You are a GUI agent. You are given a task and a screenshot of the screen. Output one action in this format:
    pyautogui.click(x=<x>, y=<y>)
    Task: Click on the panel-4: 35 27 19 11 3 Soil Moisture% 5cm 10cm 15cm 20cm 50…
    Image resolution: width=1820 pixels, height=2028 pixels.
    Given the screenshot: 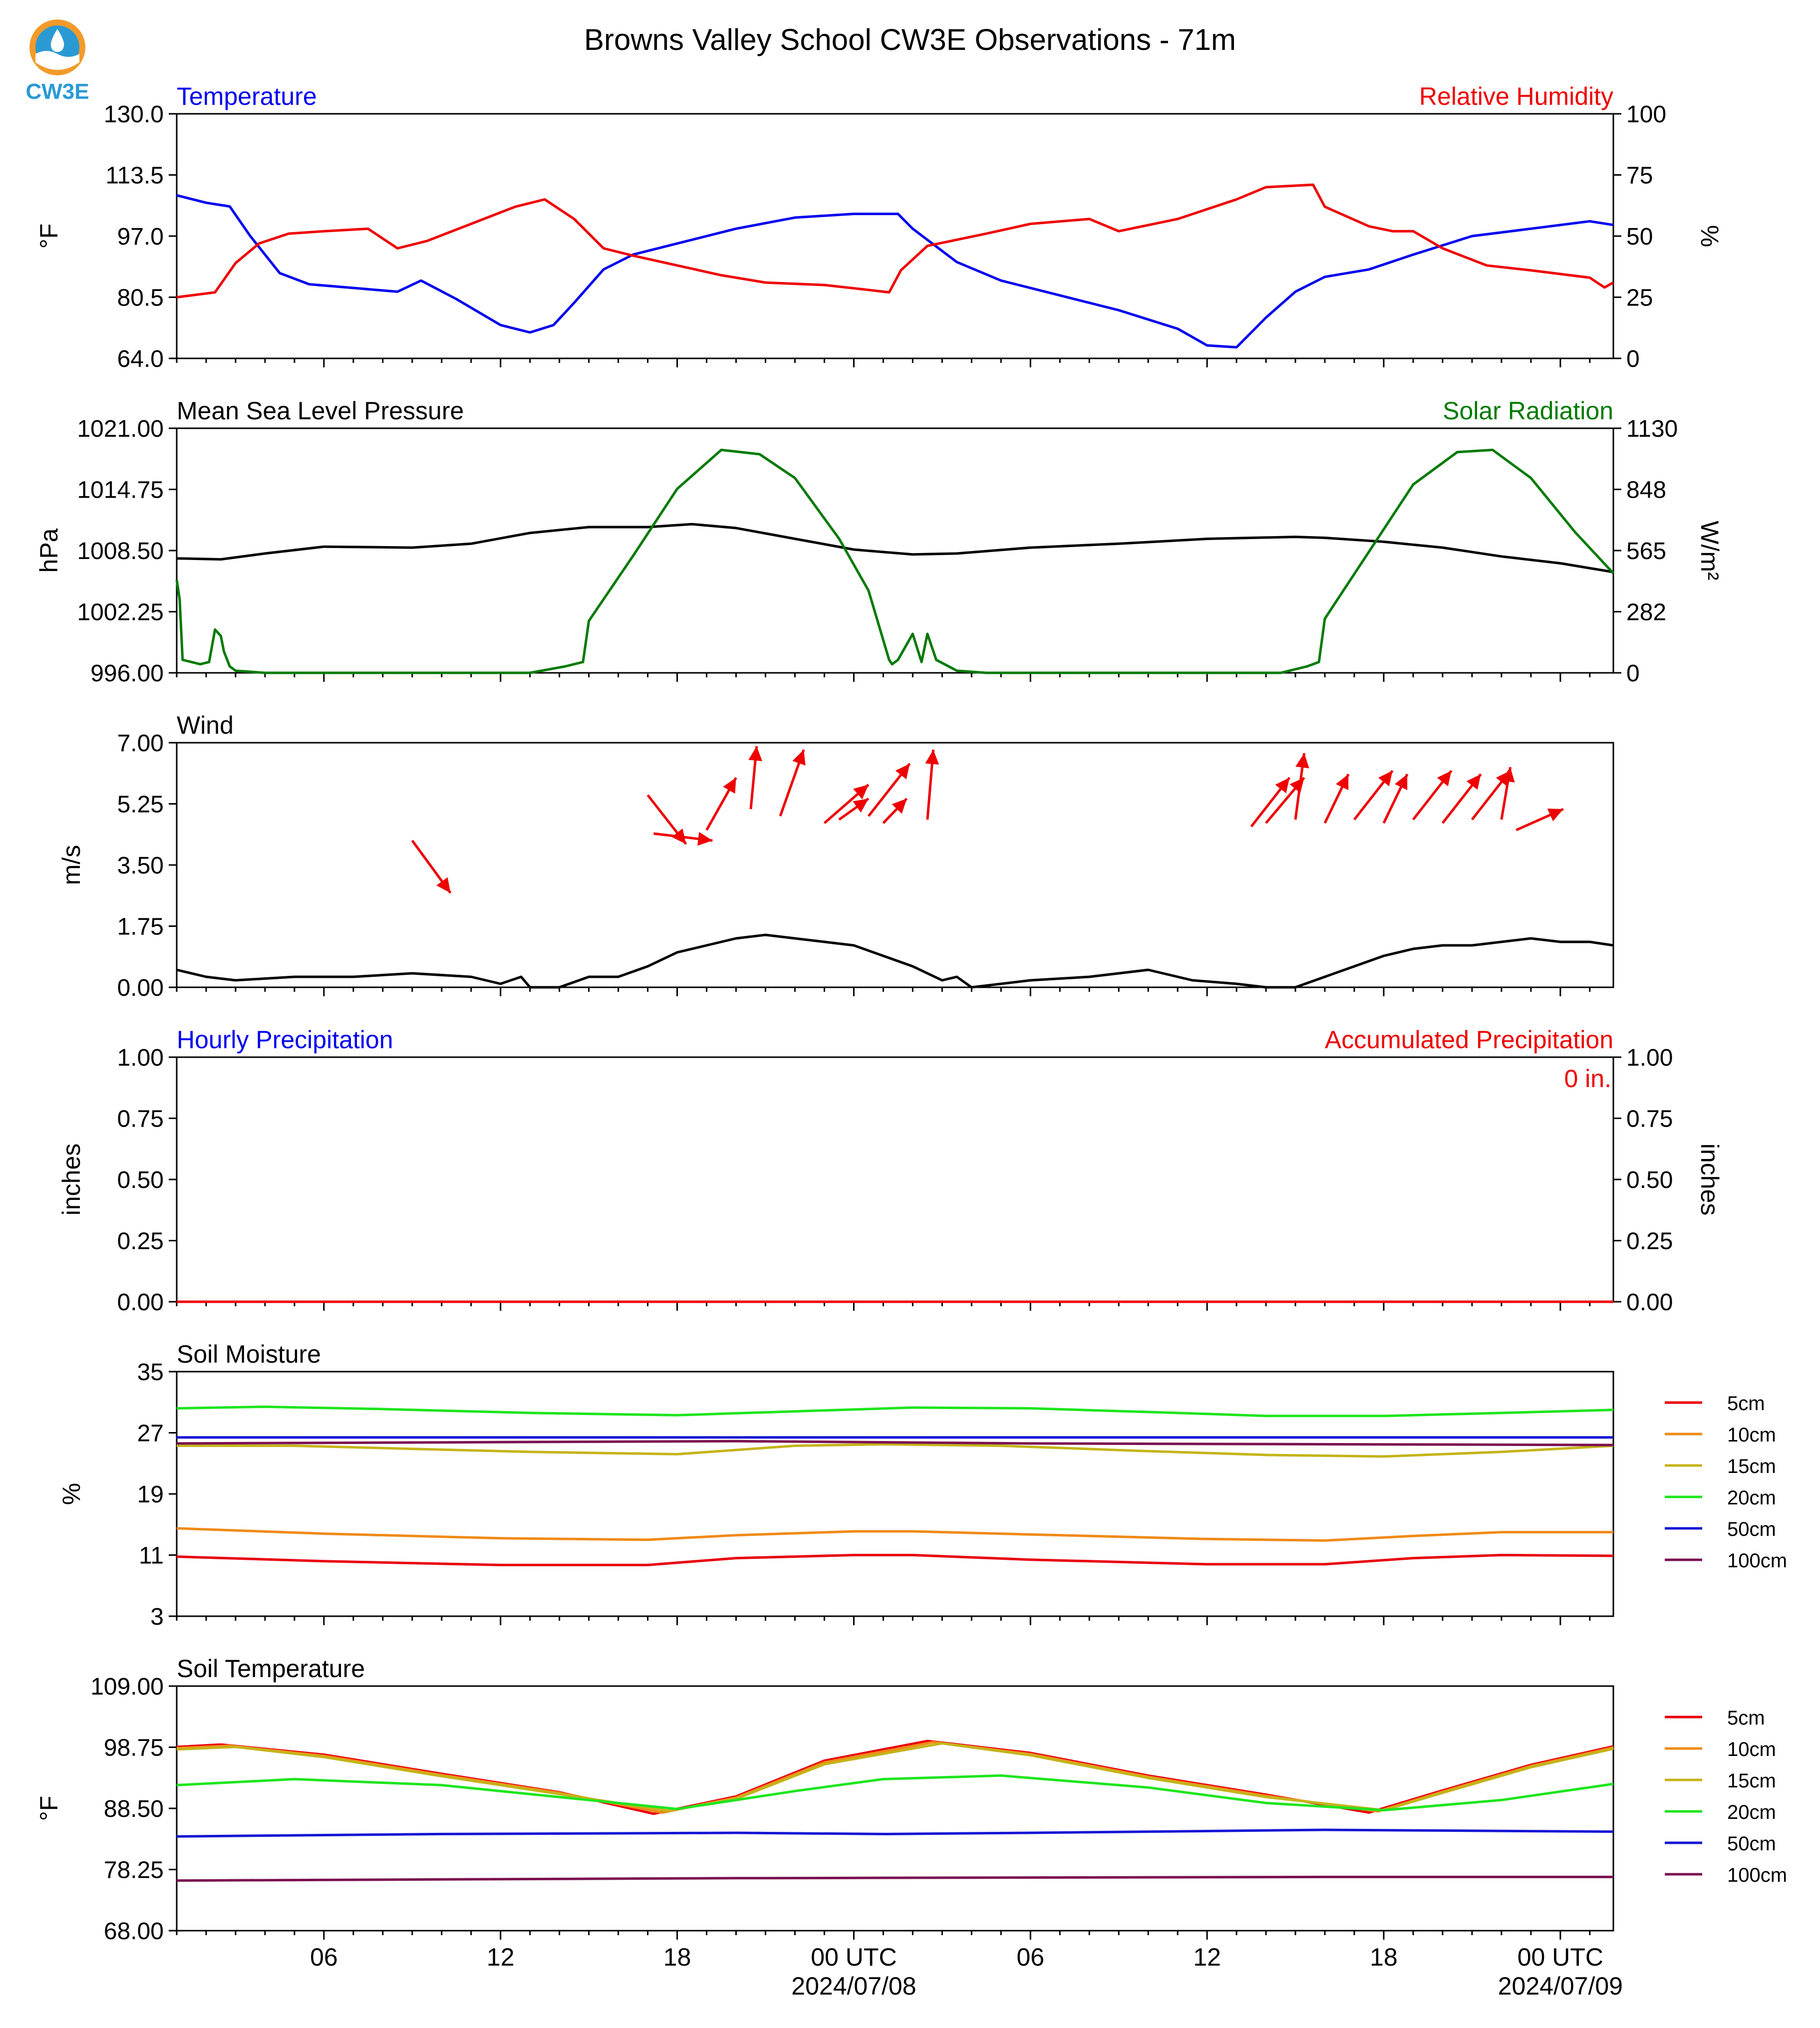 What is the action you would take?
    pyautogui.click(x=922, y=1485)
    